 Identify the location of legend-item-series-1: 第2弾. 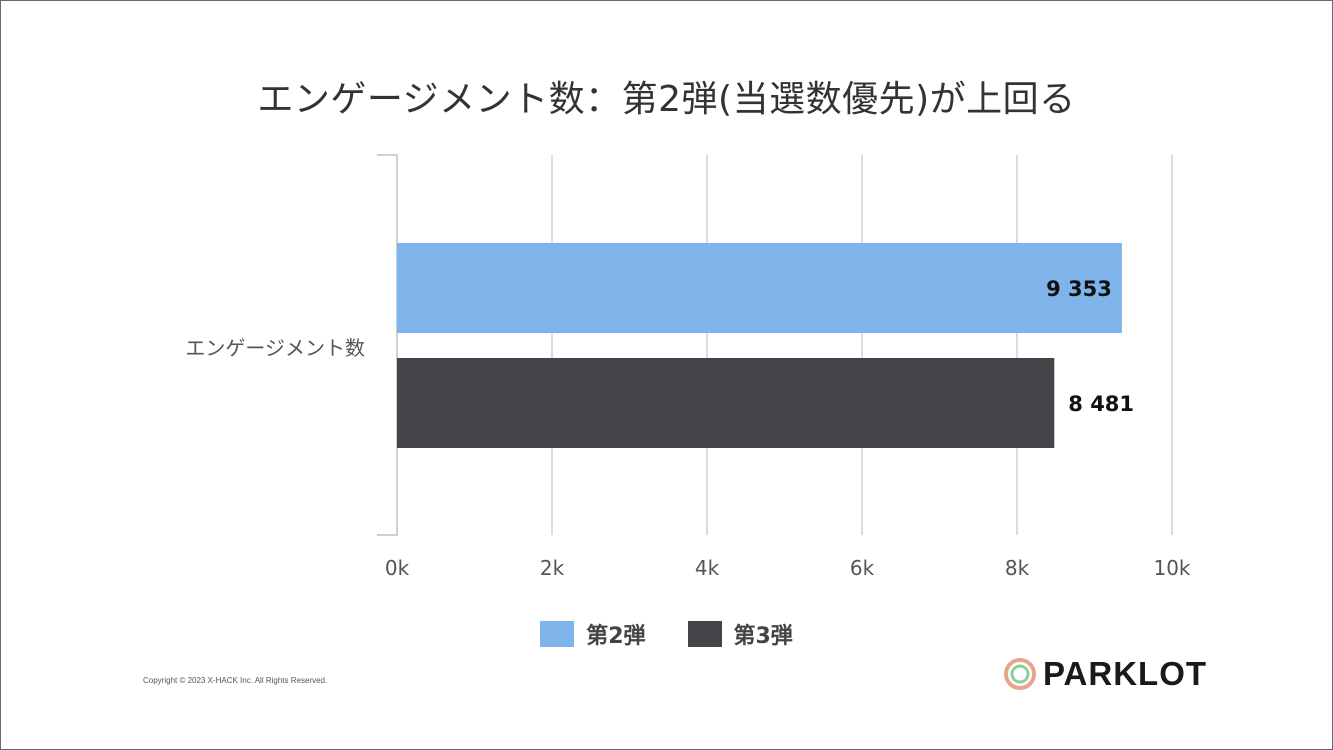
(593, 634).